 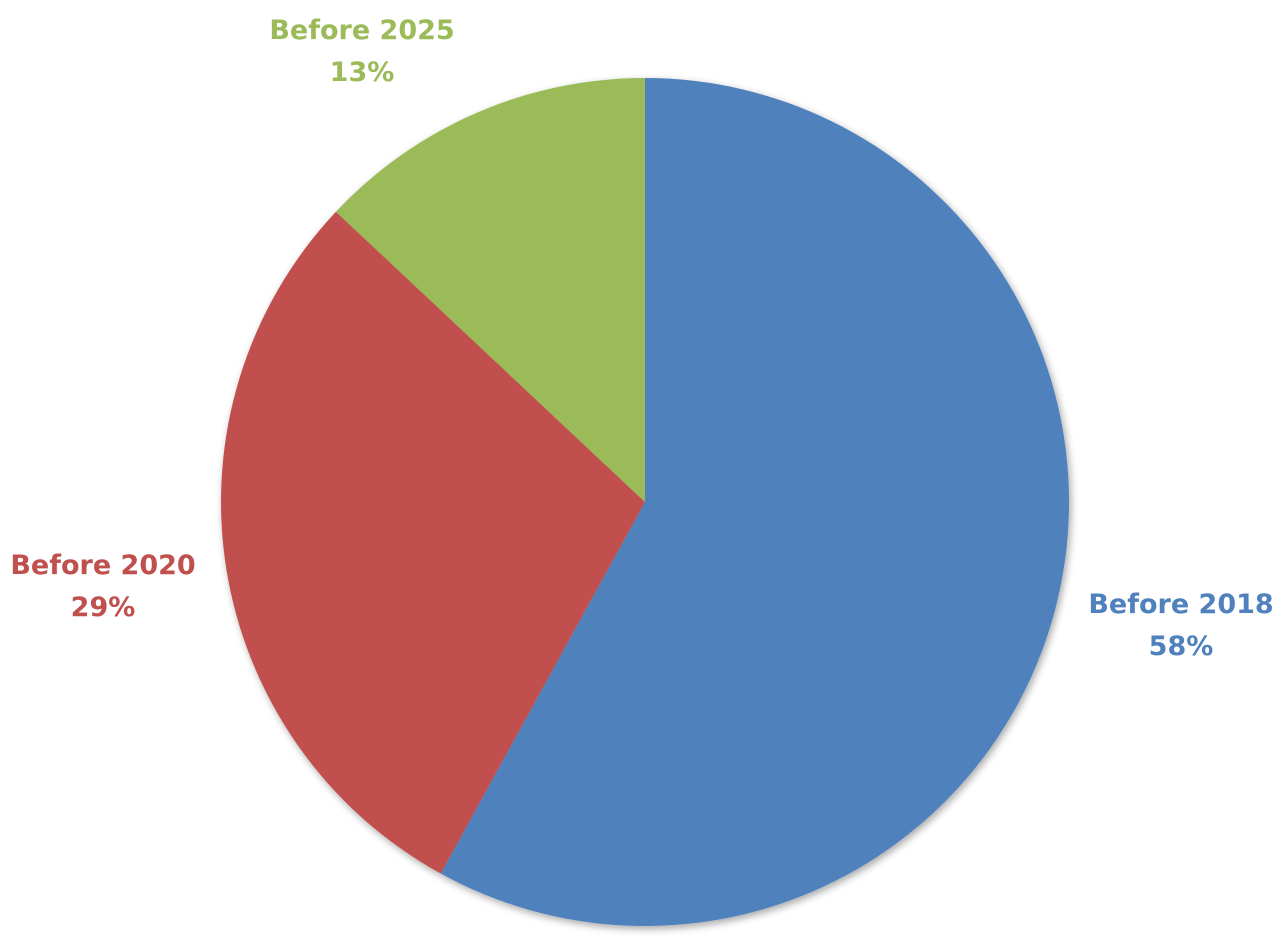 What do you see at coordinates (103, 607) in the screenshot?
I see `slice-value-label: 29%` at bounding box center [103, 607].